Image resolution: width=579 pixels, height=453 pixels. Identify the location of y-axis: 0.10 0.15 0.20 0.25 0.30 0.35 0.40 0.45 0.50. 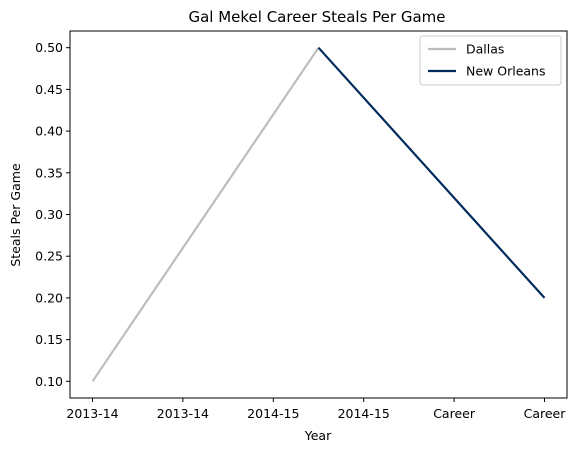
(52, 214).